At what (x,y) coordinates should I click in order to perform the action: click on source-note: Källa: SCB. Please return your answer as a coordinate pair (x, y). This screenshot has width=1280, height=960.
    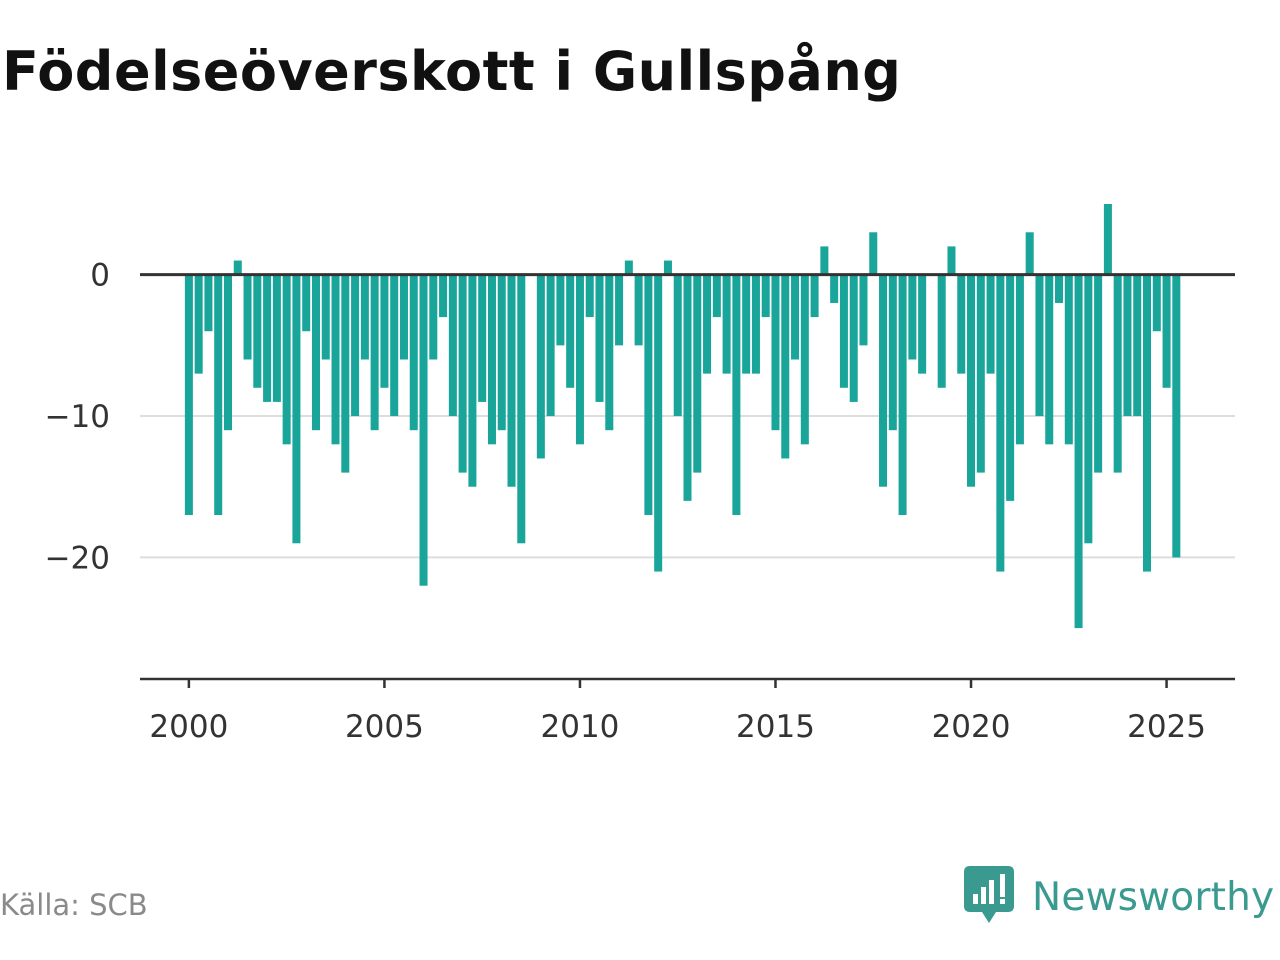
    Looking at the image, I should click on (74, 905).